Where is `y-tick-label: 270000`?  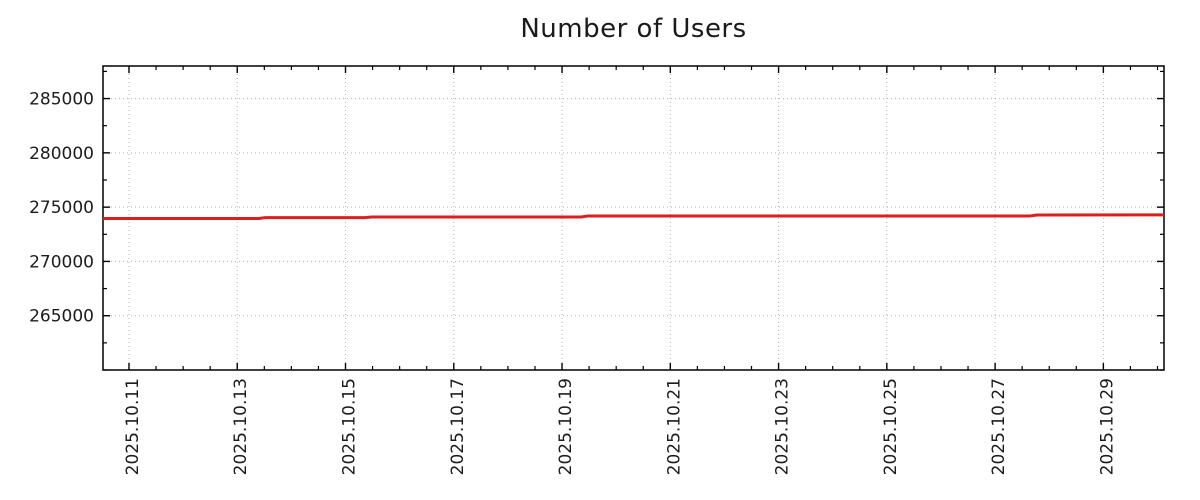
y-tick-label: 270000 is located at coordinates (61, 262).